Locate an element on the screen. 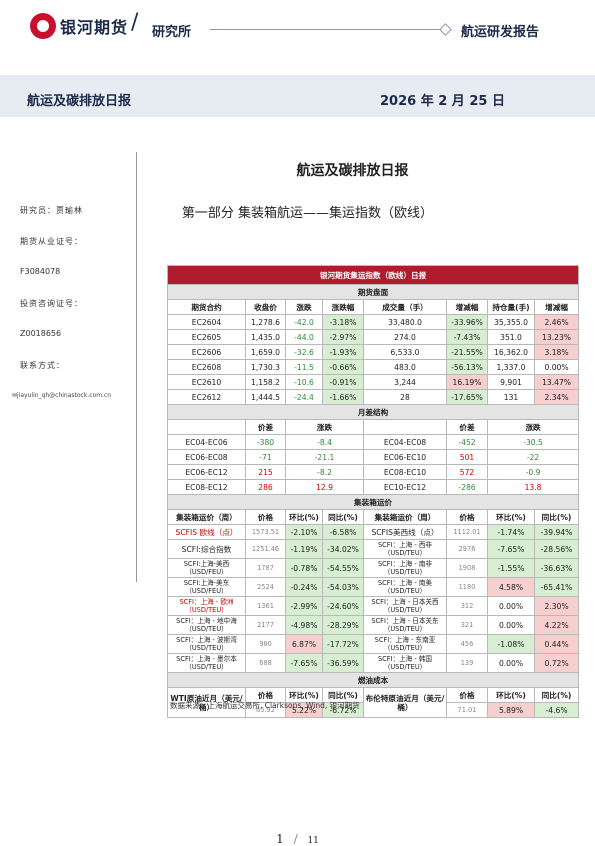  freight-cell: 2976 is located at coordinates (467, 549).